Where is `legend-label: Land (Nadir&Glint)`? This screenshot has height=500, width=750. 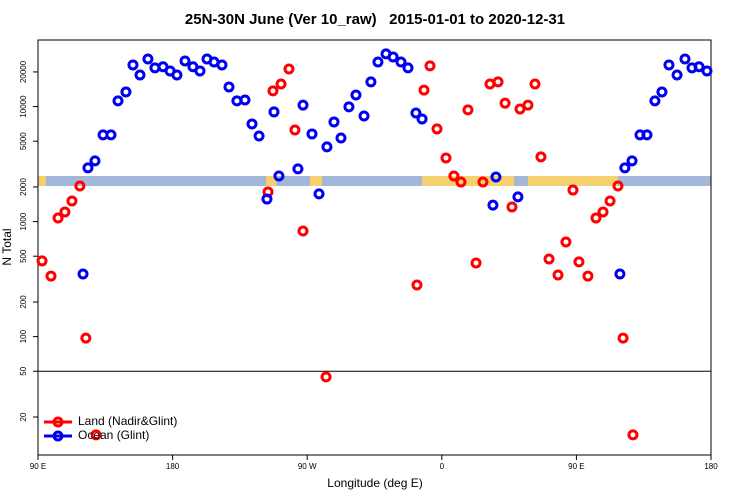
legend-label: Land (Nadir&Glint) is located at coordinates (127, 421).